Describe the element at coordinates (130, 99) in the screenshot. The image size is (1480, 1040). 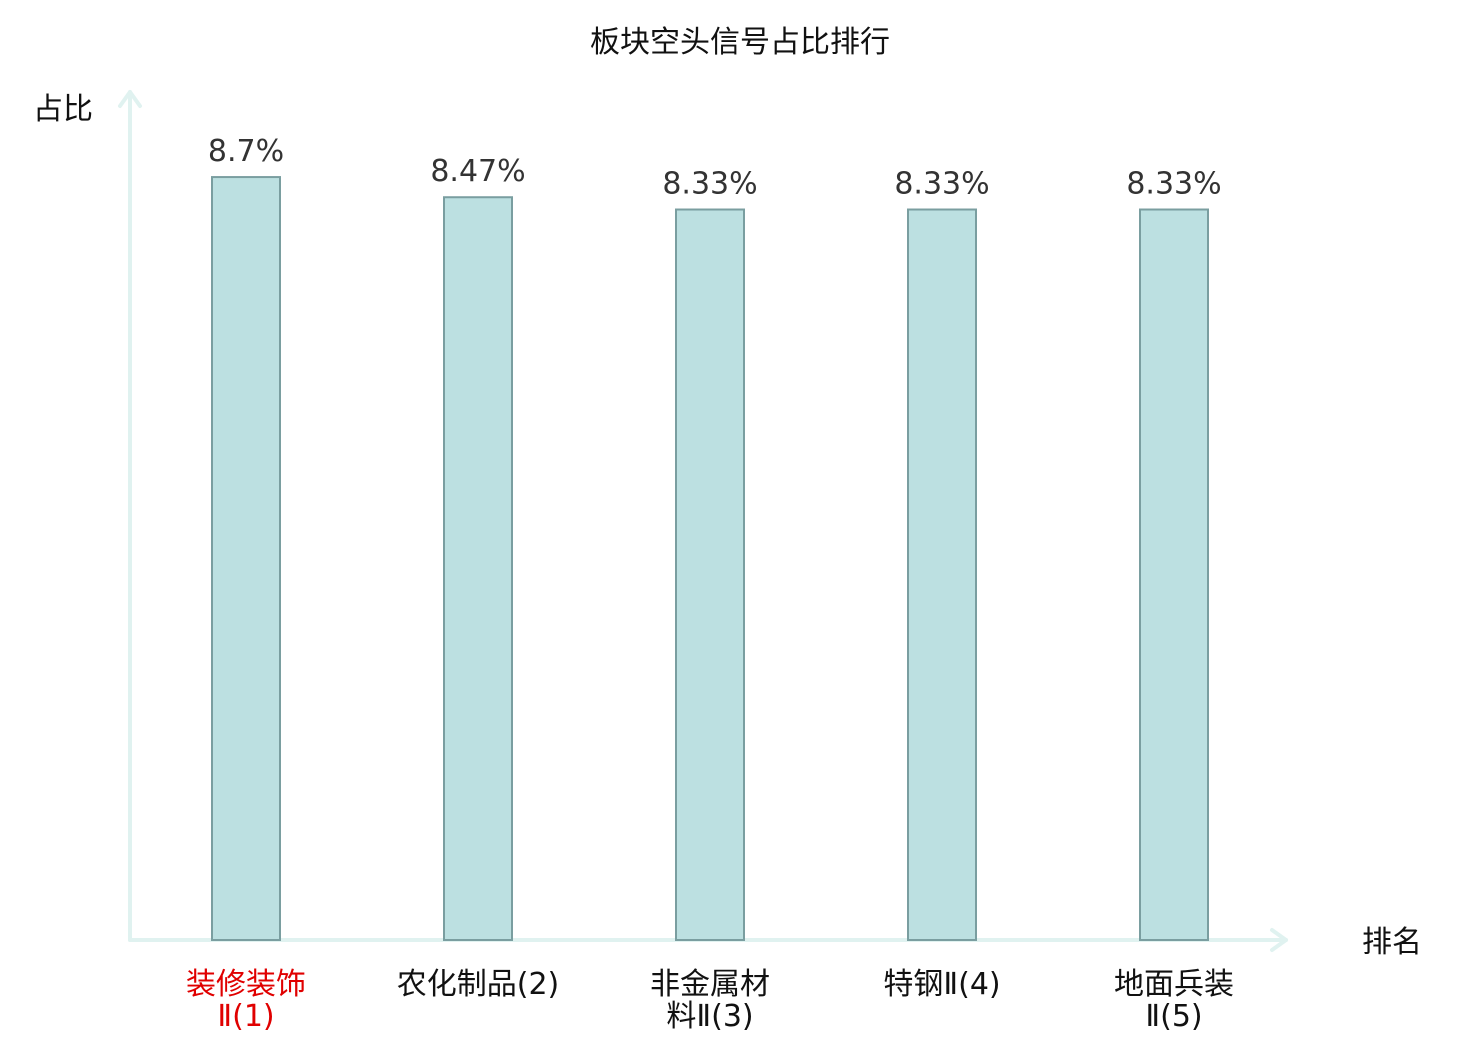
I see `y-axis-arrow` at that location.